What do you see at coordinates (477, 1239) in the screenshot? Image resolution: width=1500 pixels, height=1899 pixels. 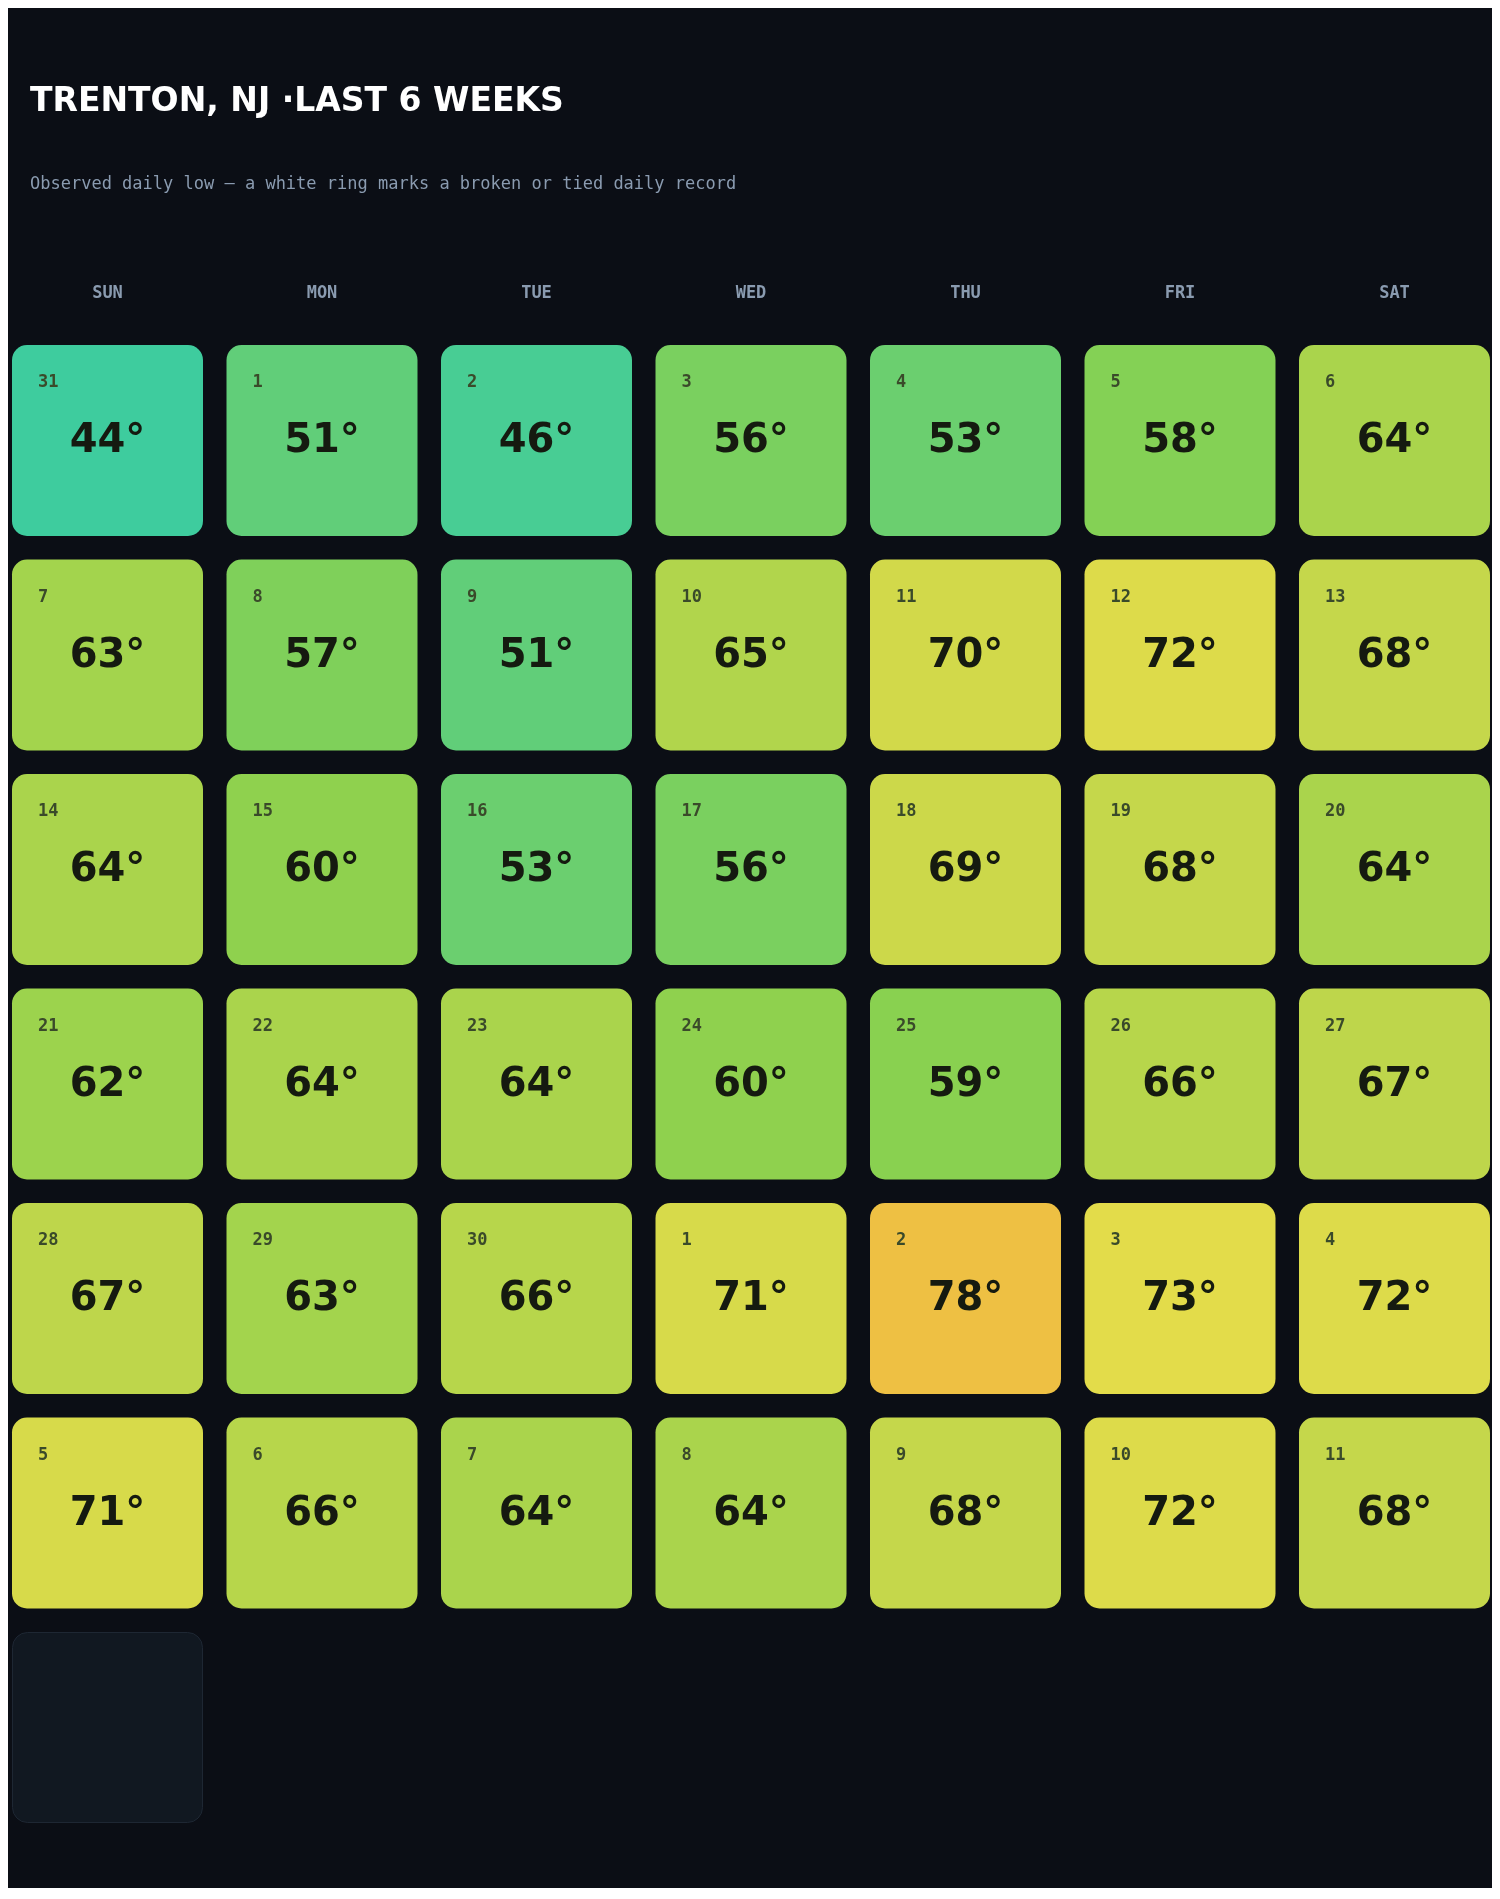 I see `annotation: 30` at bounding box center [477, 1239].